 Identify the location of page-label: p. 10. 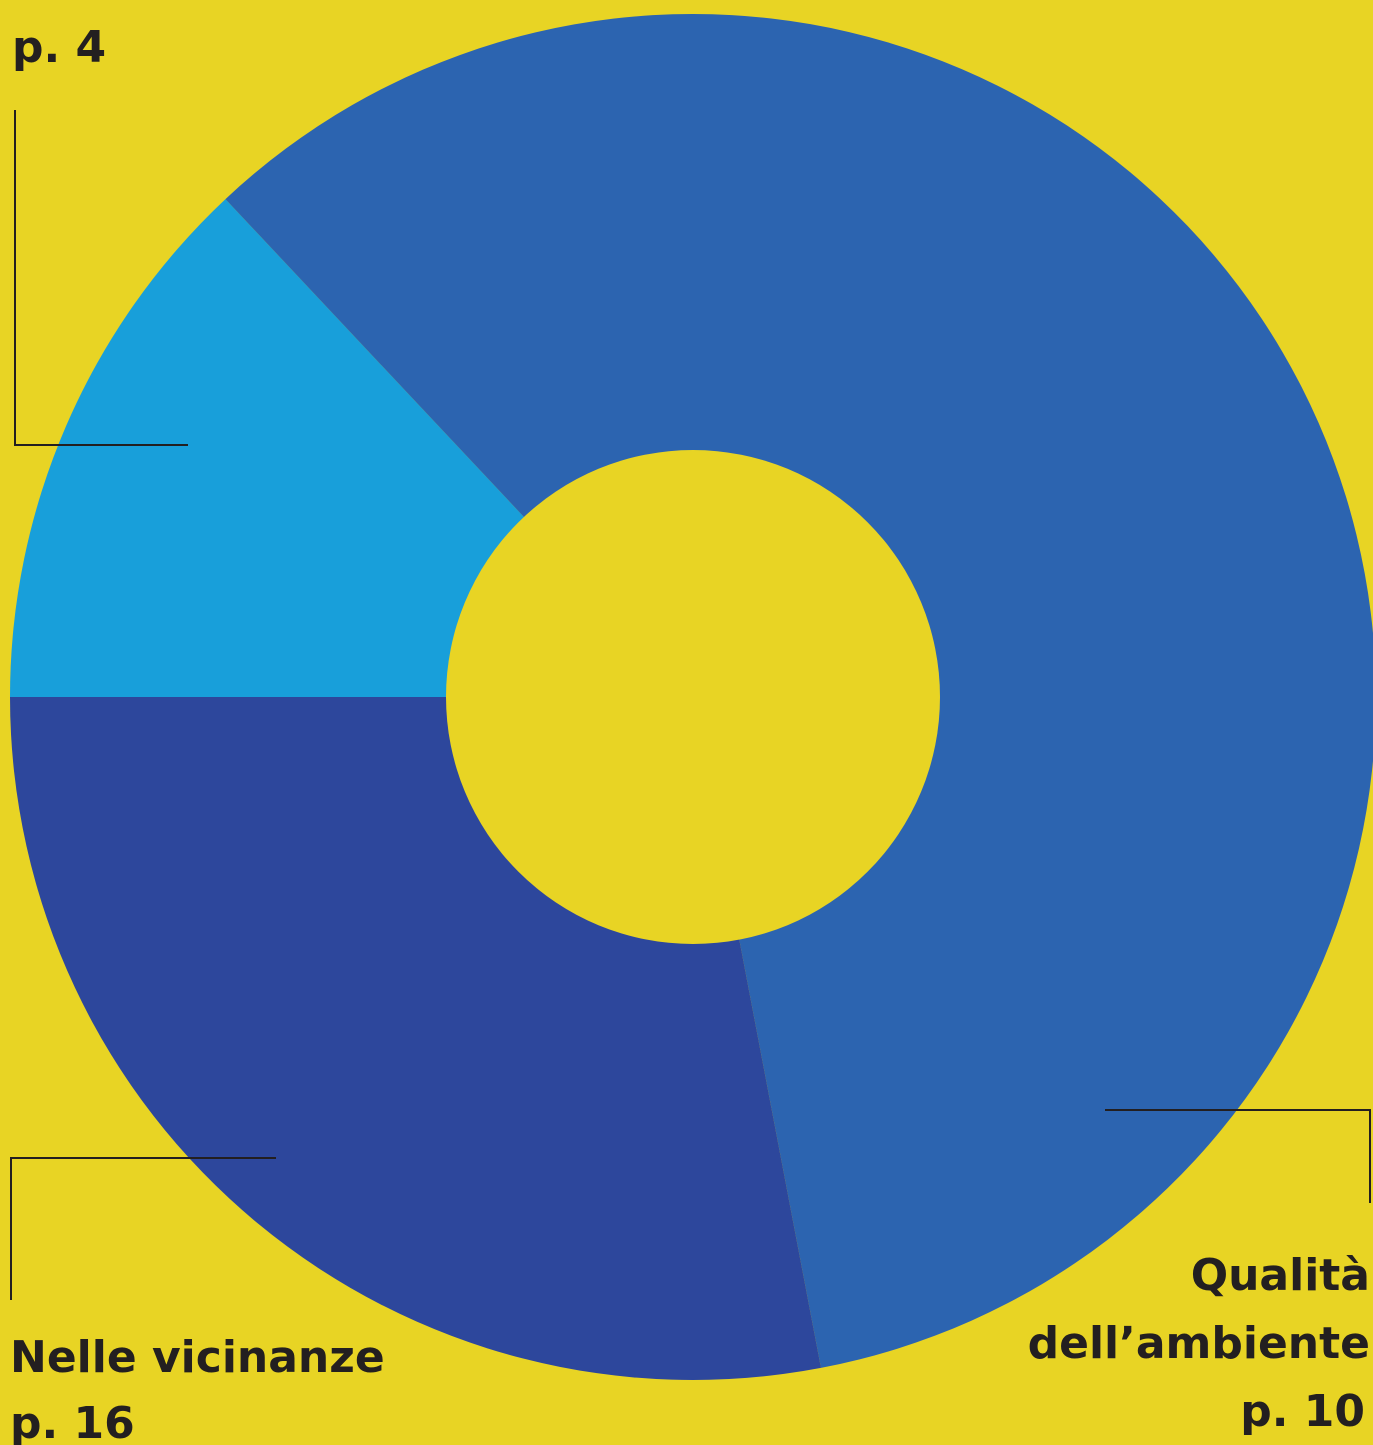
(1302, 1411).